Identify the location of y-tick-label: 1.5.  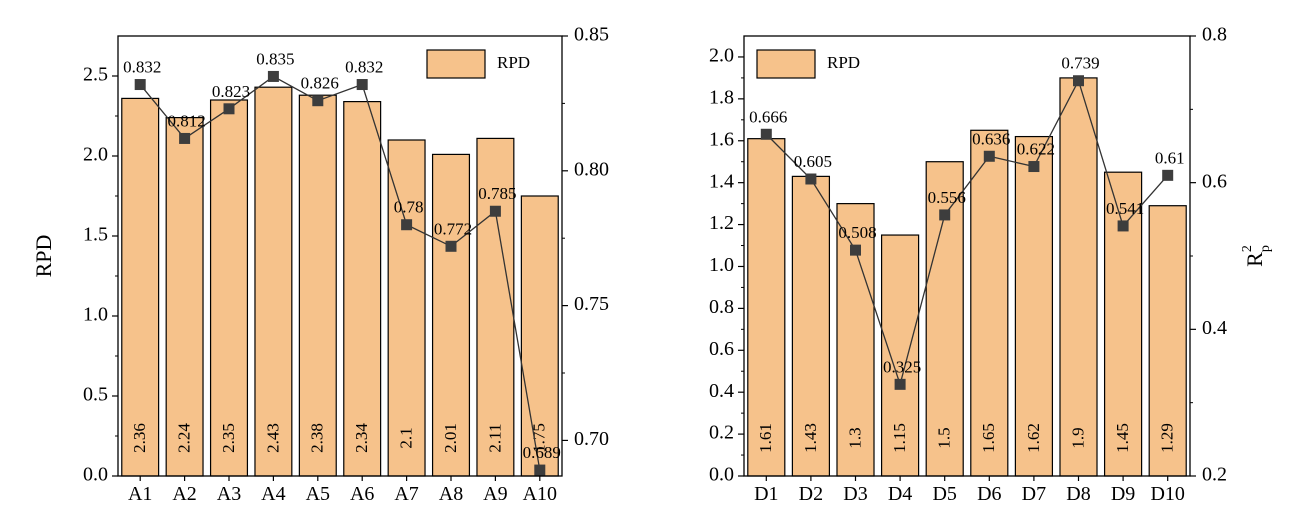
(95, 235).